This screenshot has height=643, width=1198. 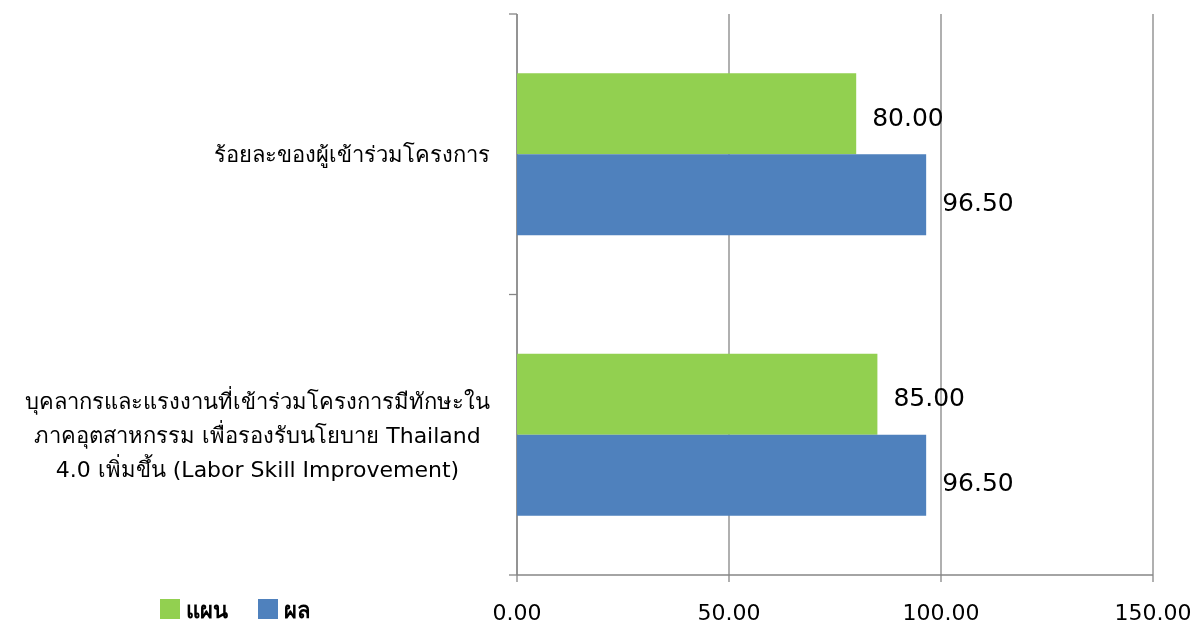 What do you see at coordinates (297, 610) in the screenshot?
I see `legend-label: ผล` at bounding box center [297, 610].